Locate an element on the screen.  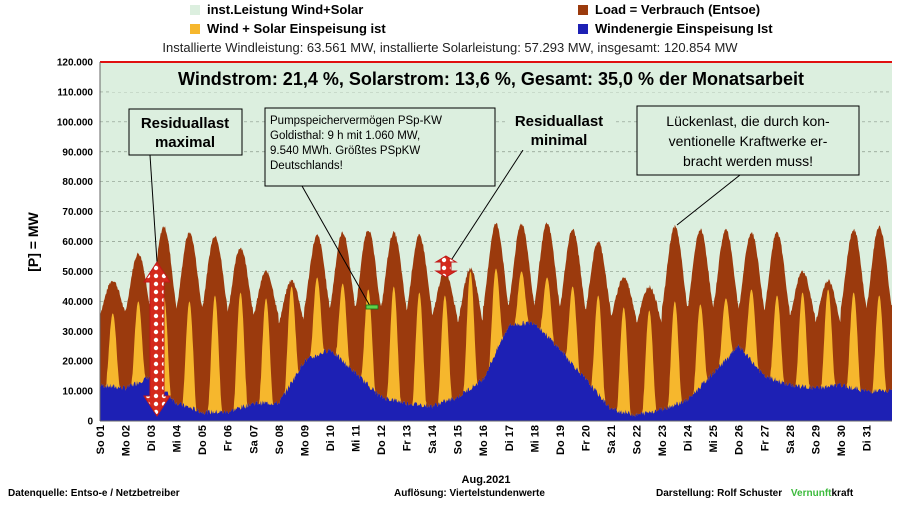
x-tick-label: Mi 25 is located at coordinates (714, 439).